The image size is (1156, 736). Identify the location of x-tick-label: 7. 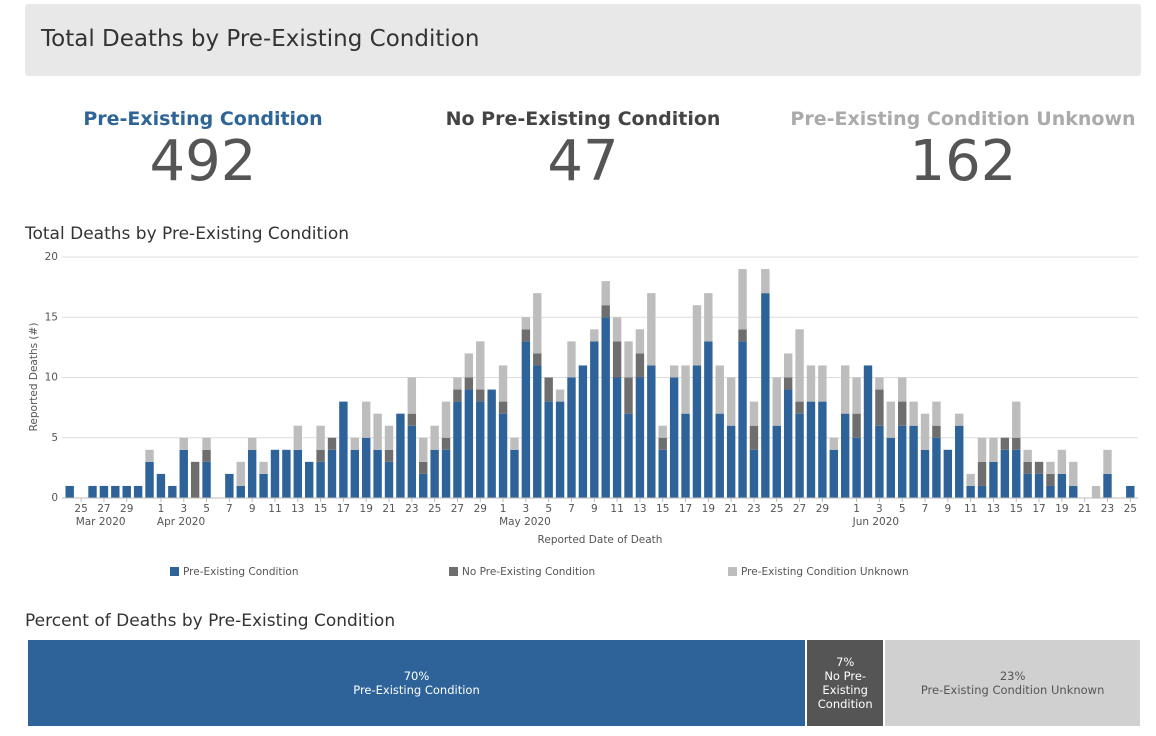
(925, 509).